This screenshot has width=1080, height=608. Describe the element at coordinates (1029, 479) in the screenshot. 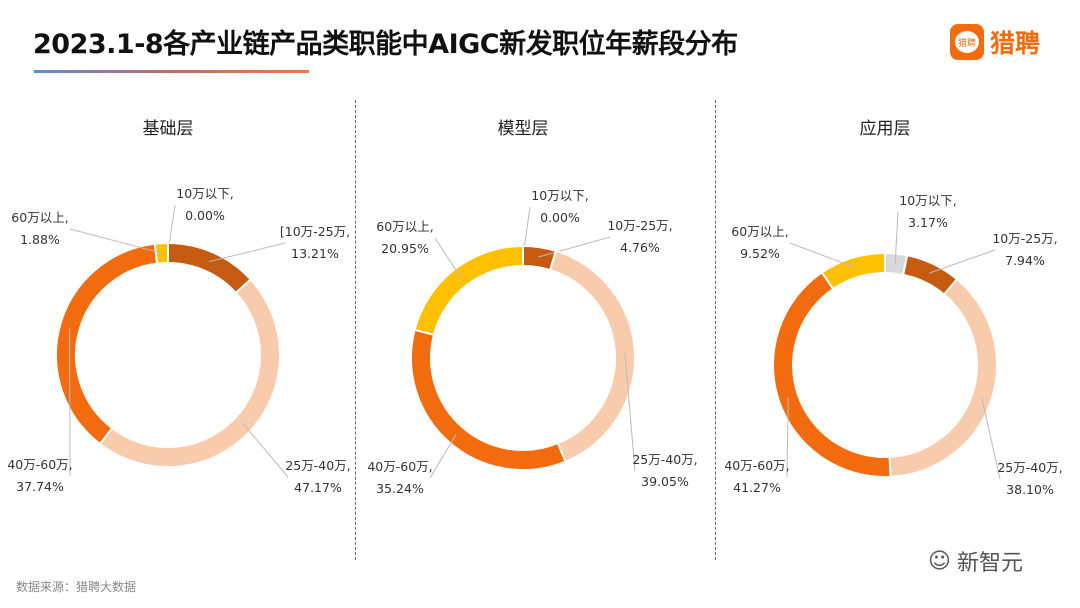

I see `data-label: 25万-40万, 38.10%` at that location.